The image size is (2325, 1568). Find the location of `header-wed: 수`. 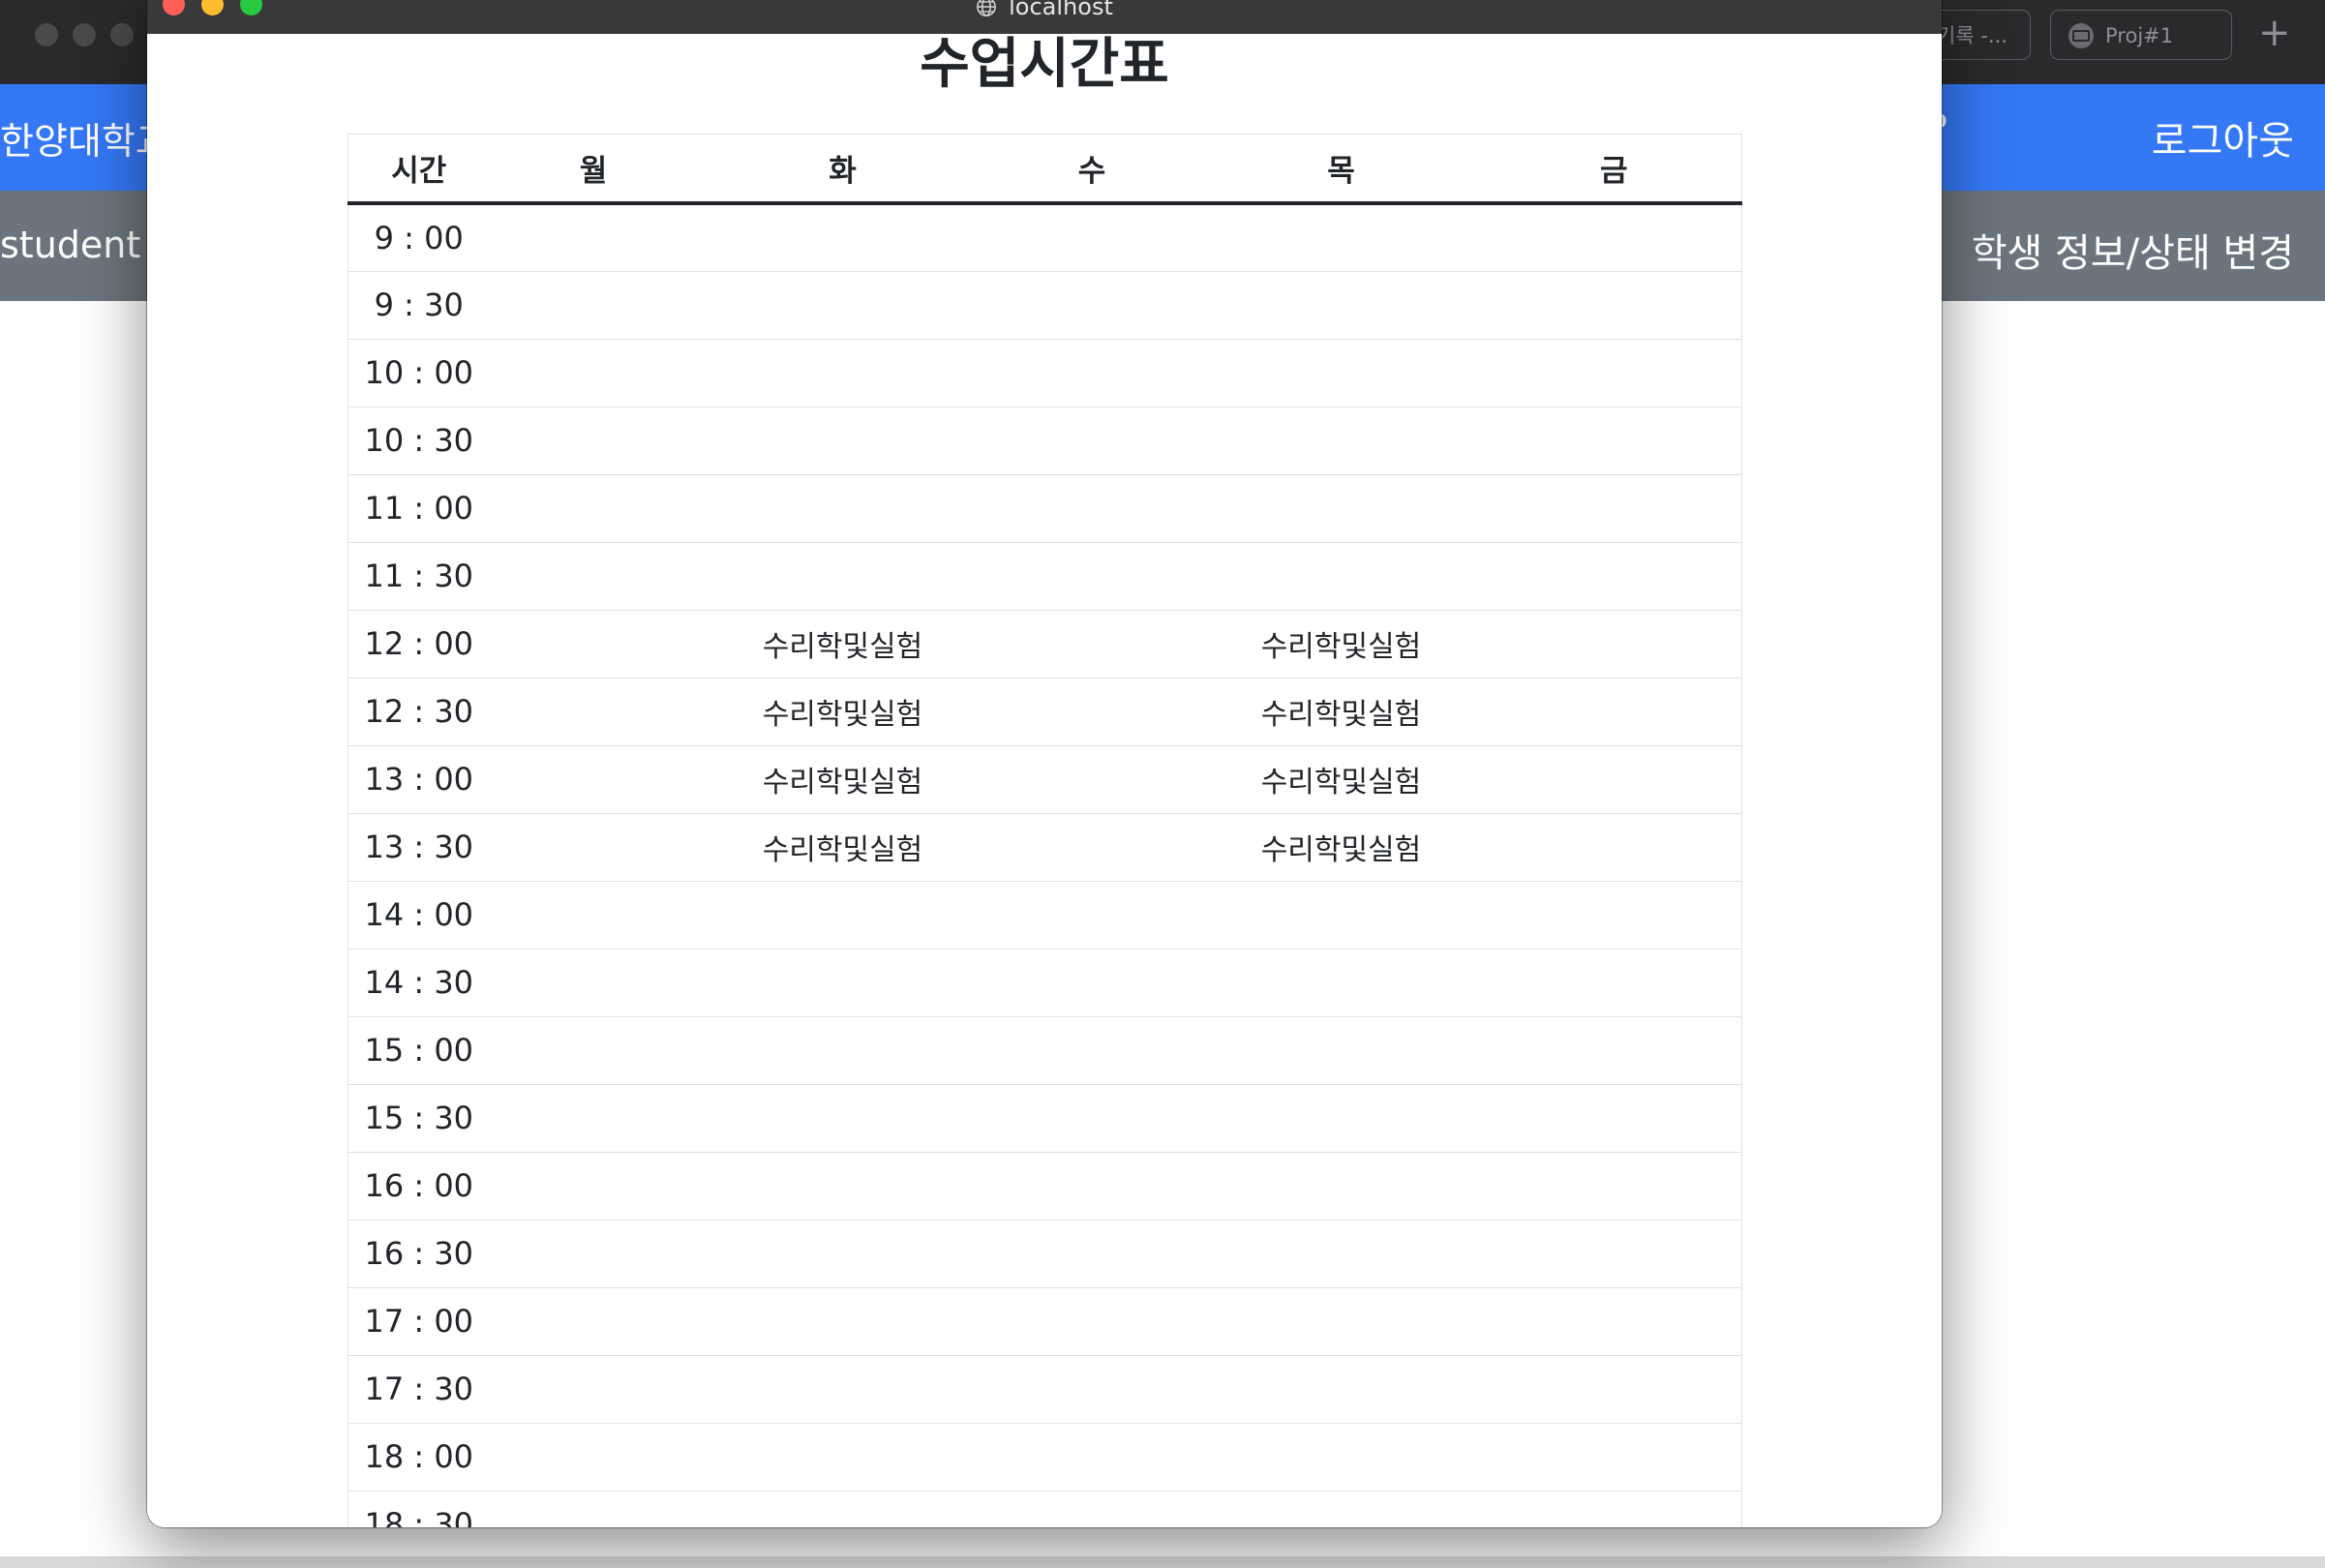

header-wed: 수 is located at coordinates (1092, 169).